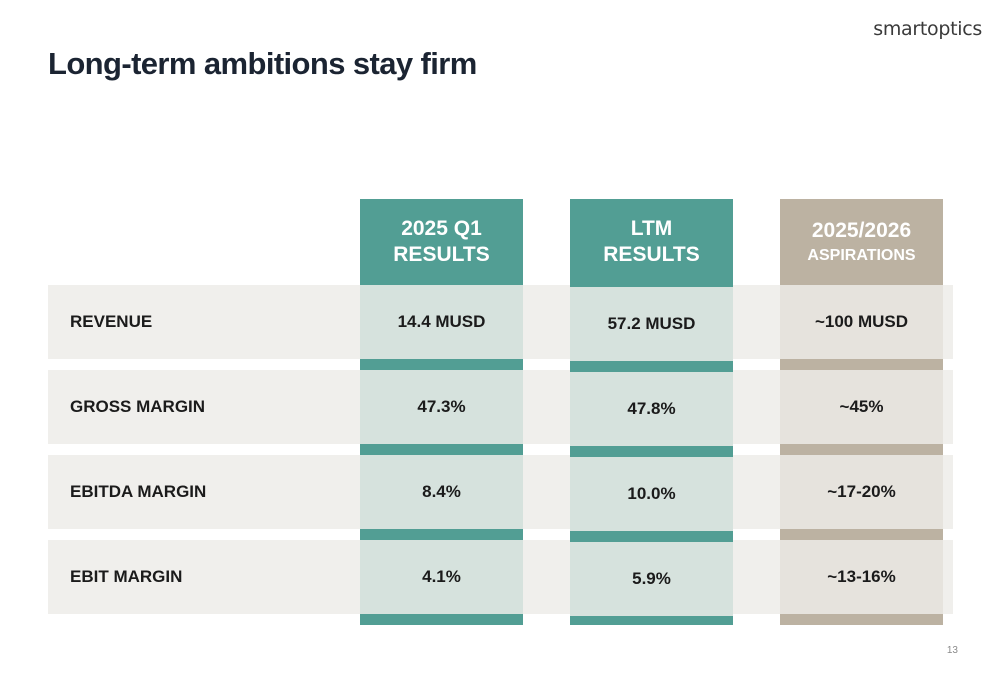 The width and height of the screenshot is (1000, 685). I want to click on cell-aspiration-ebitda-margin: ~17-20%, so click(861, 492).